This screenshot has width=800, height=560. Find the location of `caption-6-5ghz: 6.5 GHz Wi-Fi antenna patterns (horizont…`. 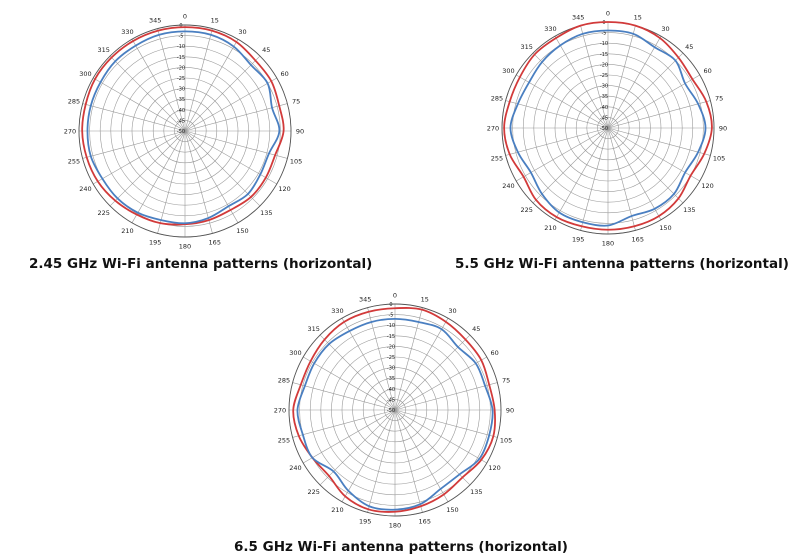

caption-6-5ghz: 6.5 GHz Wi-Fi antenna patterns (horizont… is located at coordinates (401, 547).